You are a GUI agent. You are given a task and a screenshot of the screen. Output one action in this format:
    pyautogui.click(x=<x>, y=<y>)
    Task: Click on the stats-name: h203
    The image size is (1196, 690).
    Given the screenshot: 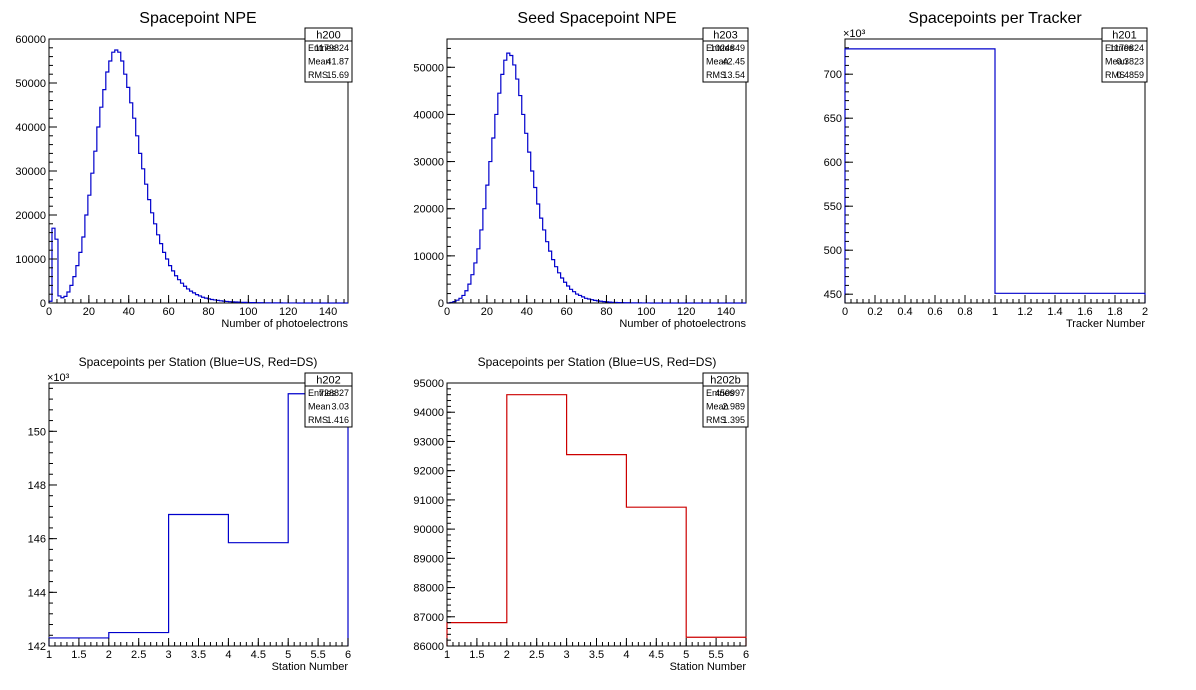 What is the action you would take?
    pyautogui.click(x=725, y=36)
    